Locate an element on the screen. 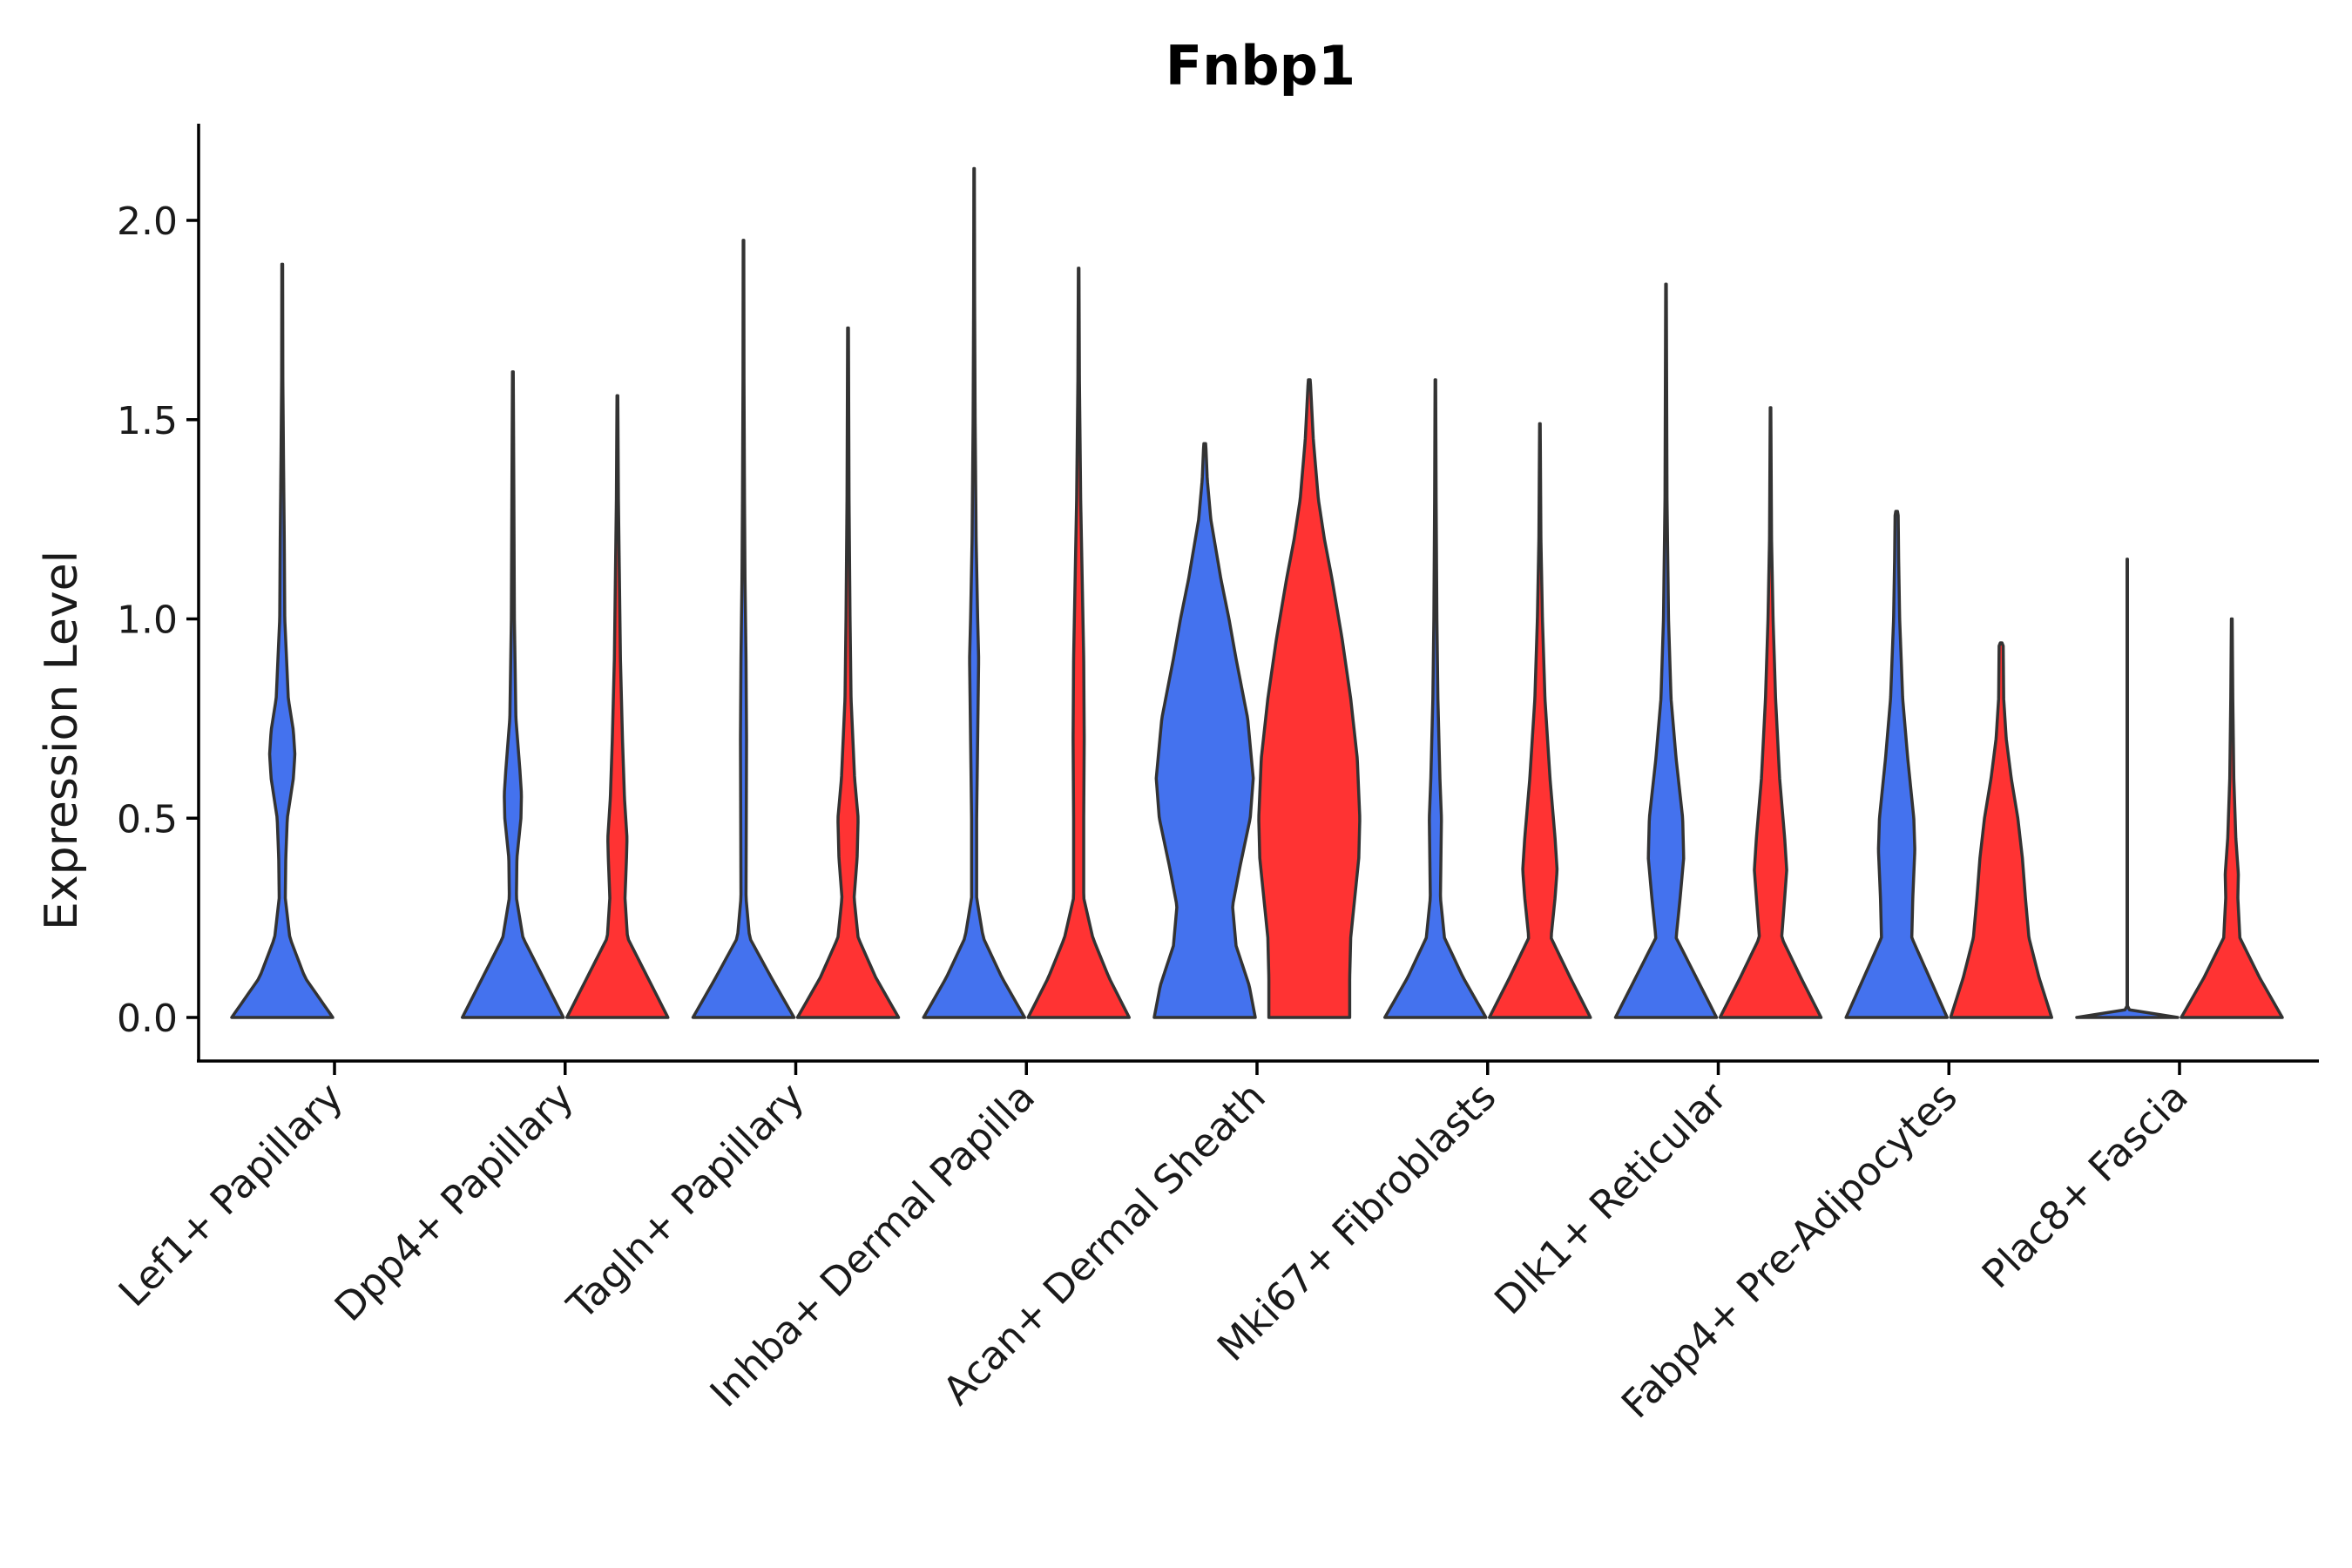 Image resolution: width=2352 pixels, height=1568 pixels. y-axis-title: Expression Level is located at coordinates (62, 741).